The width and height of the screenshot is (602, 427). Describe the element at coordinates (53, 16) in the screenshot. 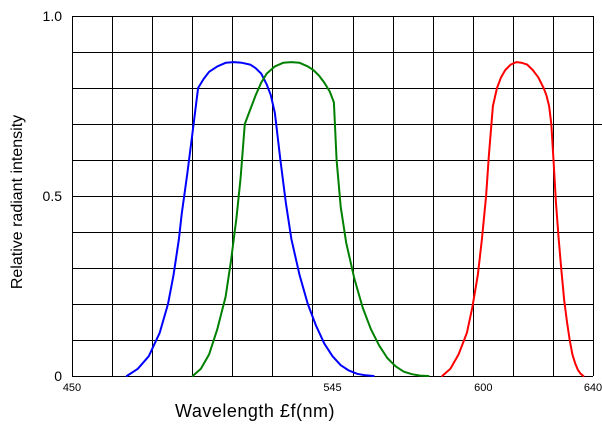

I see `y-tick-label: 1.0` at that location.